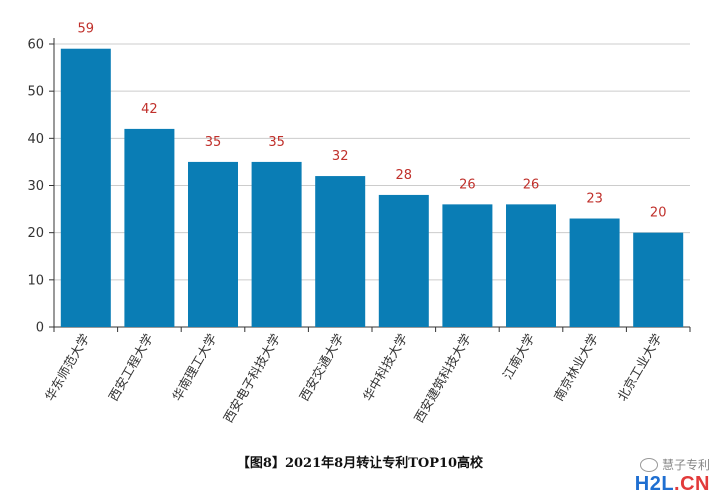 The height and width of the screenshot is (504, 720). What do you see at coordinates (130, 367) in the screenshot?
I see `x-category-label: 西安工程大学` at bounding box center [130, 367].